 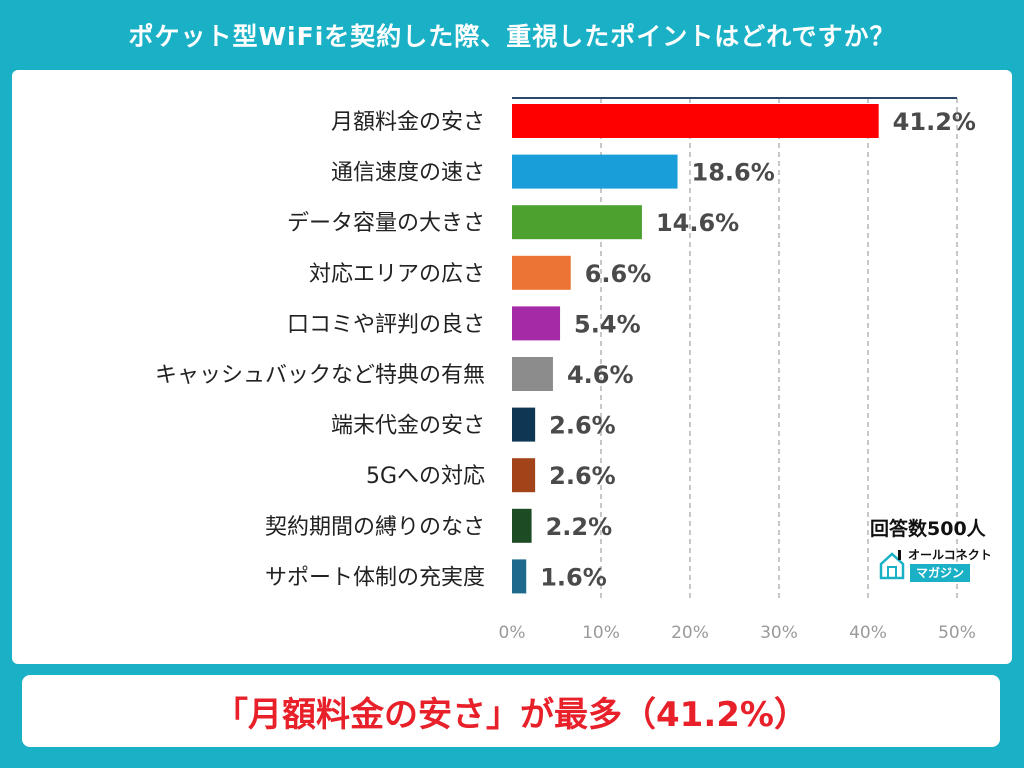 I want to click on data-label: 18.6%, so click(x=733, y=173).